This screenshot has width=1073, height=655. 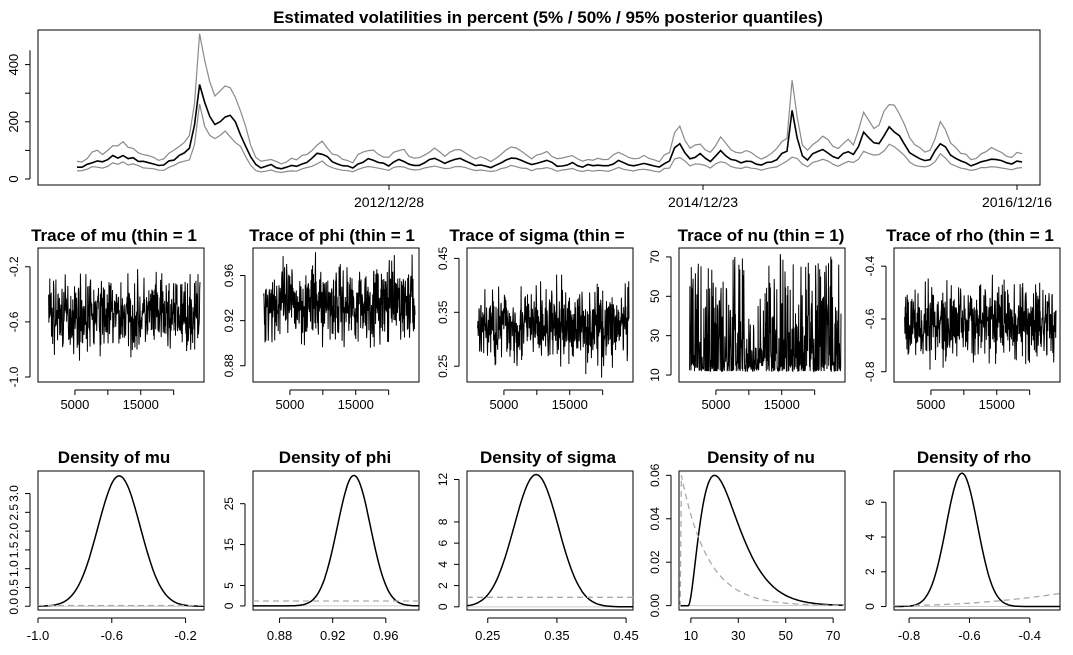 I want to click on trace-line-rho, so click(x=980, y=322).